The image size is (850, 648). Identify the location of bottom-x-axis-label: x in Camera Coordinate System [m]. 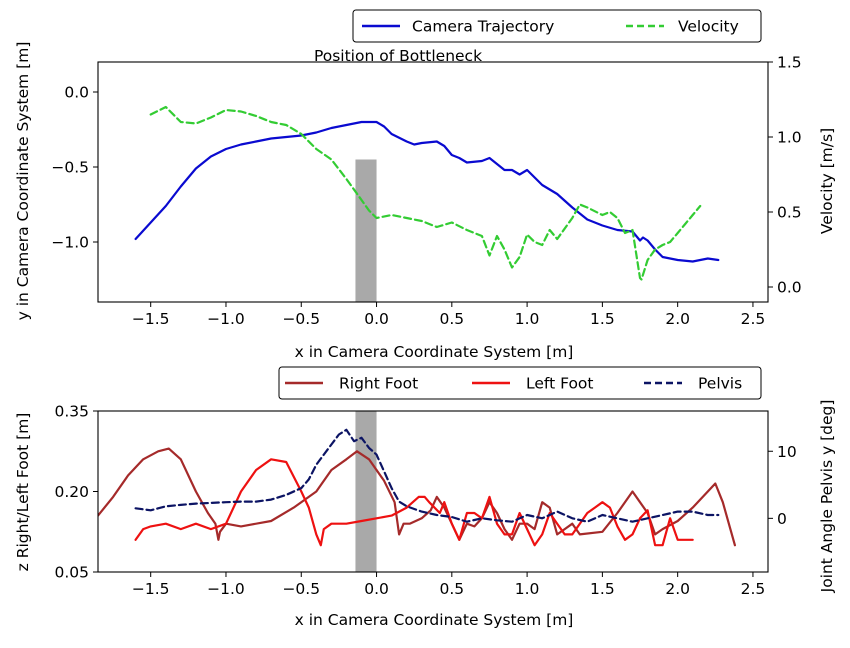
(434, 620).